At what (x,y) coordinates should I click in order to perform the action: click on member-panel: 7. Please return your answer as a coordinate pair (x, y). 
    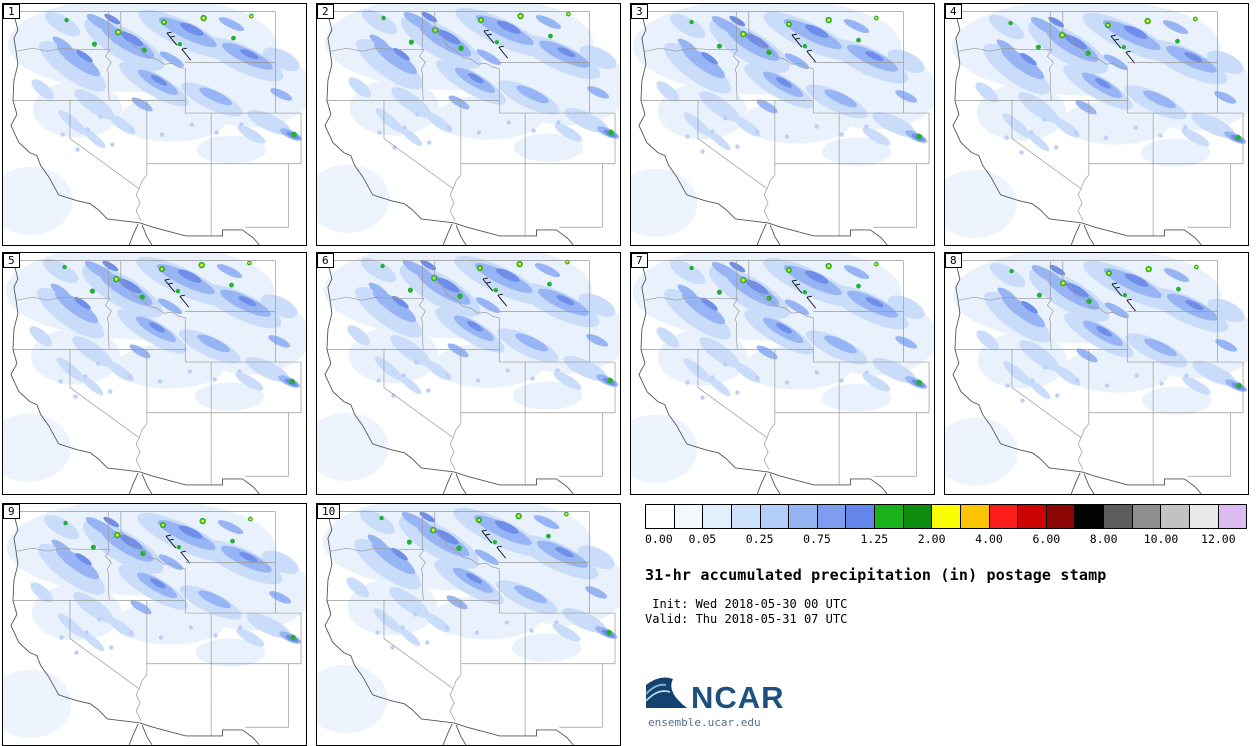
    Looking at the image, I should click on (782, 373).